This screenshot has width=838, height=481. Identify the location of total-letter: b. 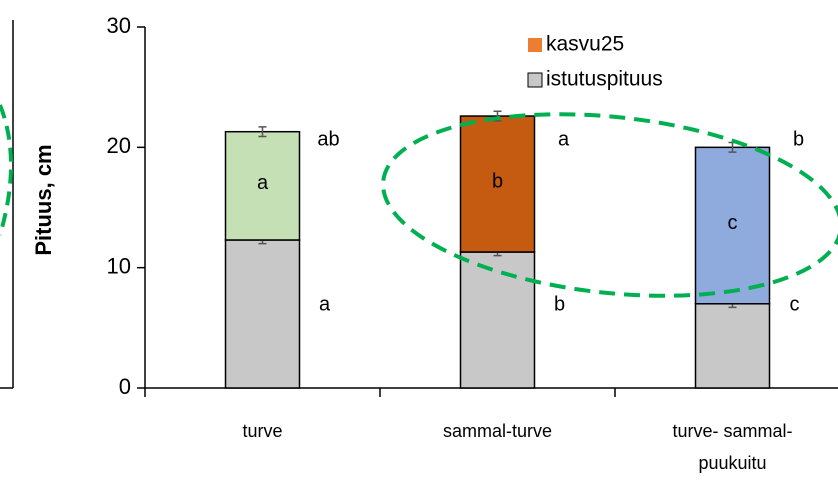
(798, 139).